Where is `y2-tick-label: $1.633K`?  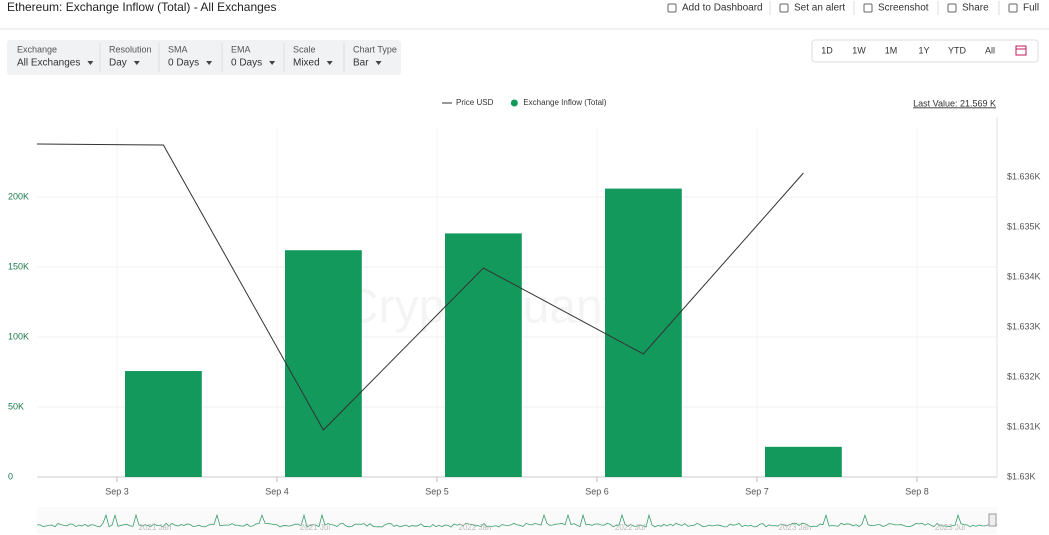 y2-tick-label: $1.633K is located at coordinates (1024, 326).